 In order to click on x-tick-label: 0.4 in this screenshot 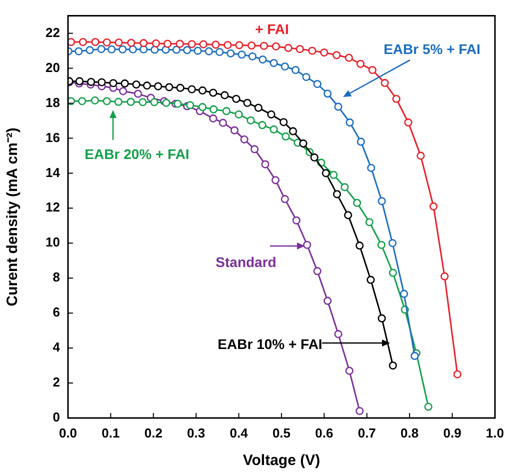, I will do `click(239, 432)`.